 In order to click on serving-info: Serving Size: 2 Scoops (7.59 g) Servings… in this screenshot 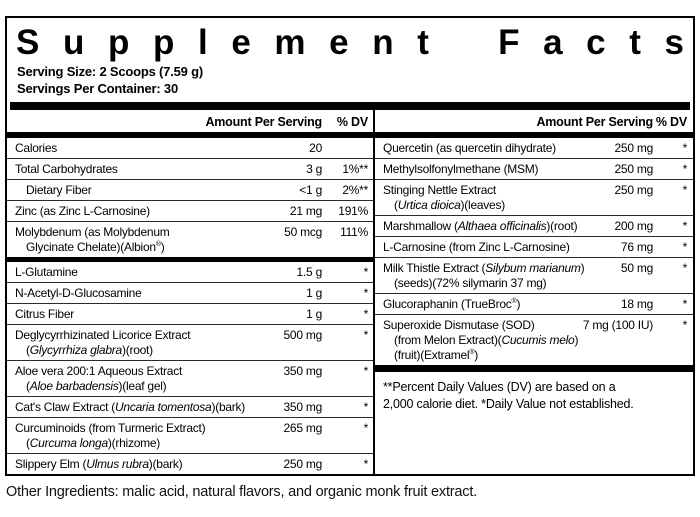, I will do `click(350, 81)`.